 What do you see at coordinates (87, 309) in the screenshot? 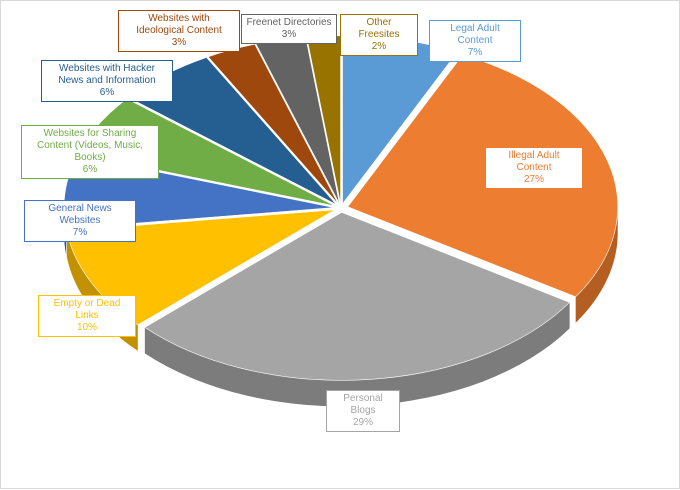
I see `slice-label: Empty or Dead Links` at bounding box center [87, 309].